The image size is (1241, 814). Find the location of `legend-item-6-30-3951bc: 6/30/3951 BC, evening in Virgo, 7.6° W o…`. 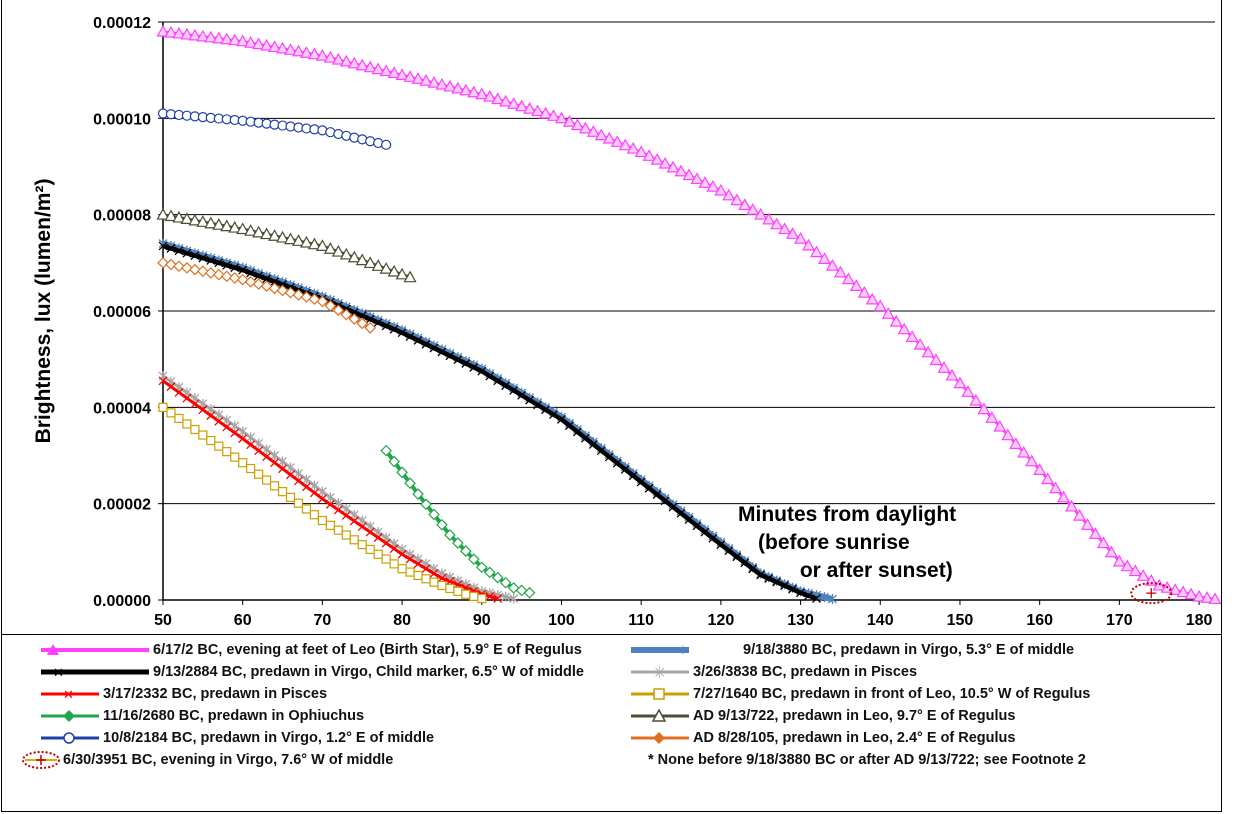

legend-item-6-30-3951bc: 6/30/3951 BC, evening in Virgo, 7.6° W o… is located at coordinates (207, 760).